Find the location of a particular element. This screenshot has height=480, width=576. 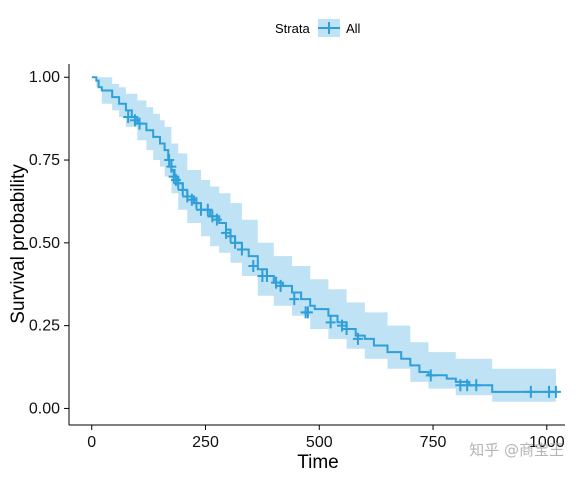

x-tick-label: 0 is located at coordinates (91, 442).